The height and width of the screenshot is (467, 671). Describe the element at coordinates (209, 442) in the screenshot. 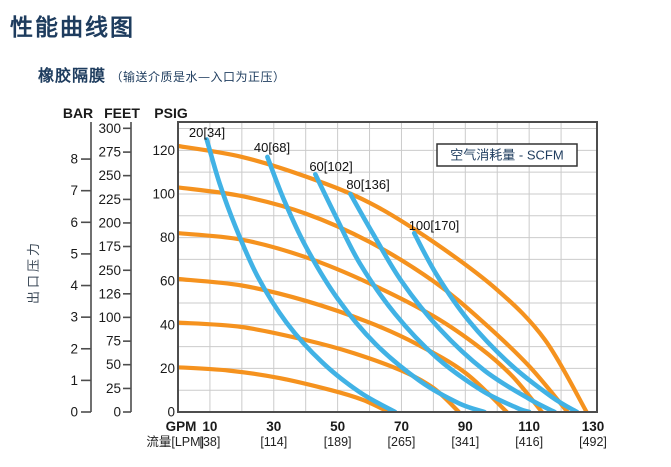

I see `x-secondary-tick-label: [38]` at that location.